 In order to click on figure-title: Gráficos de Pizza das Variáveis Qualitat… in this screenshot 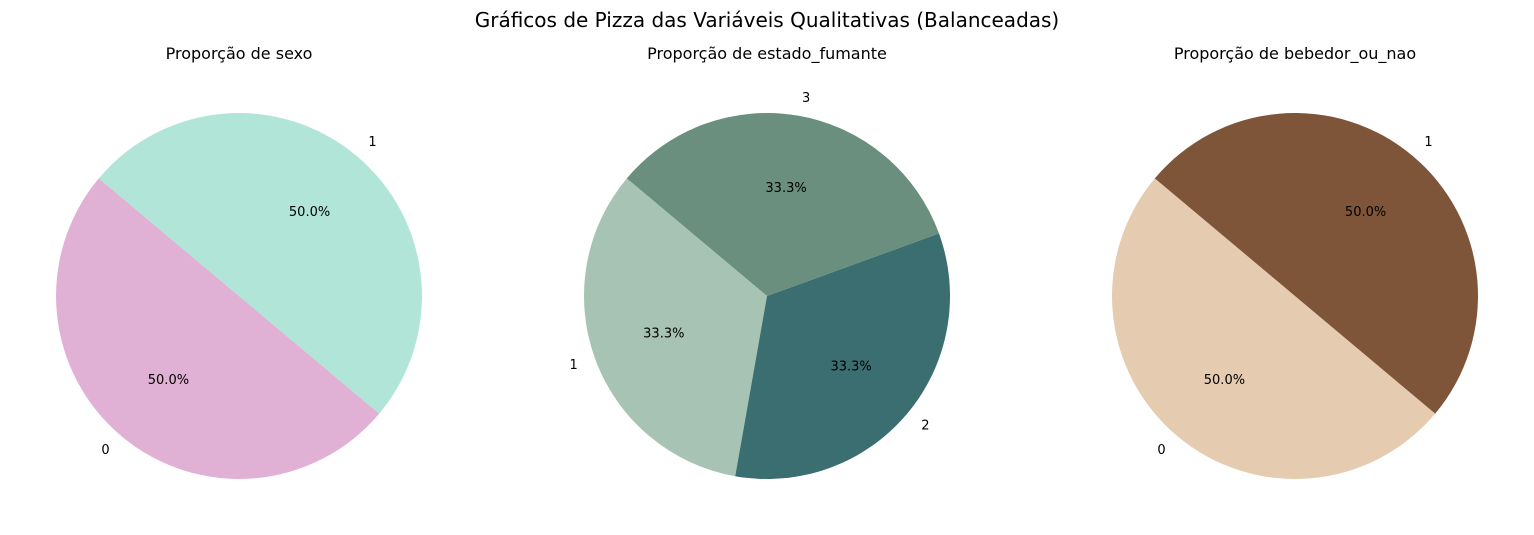, I will do `click(767, 20)`.